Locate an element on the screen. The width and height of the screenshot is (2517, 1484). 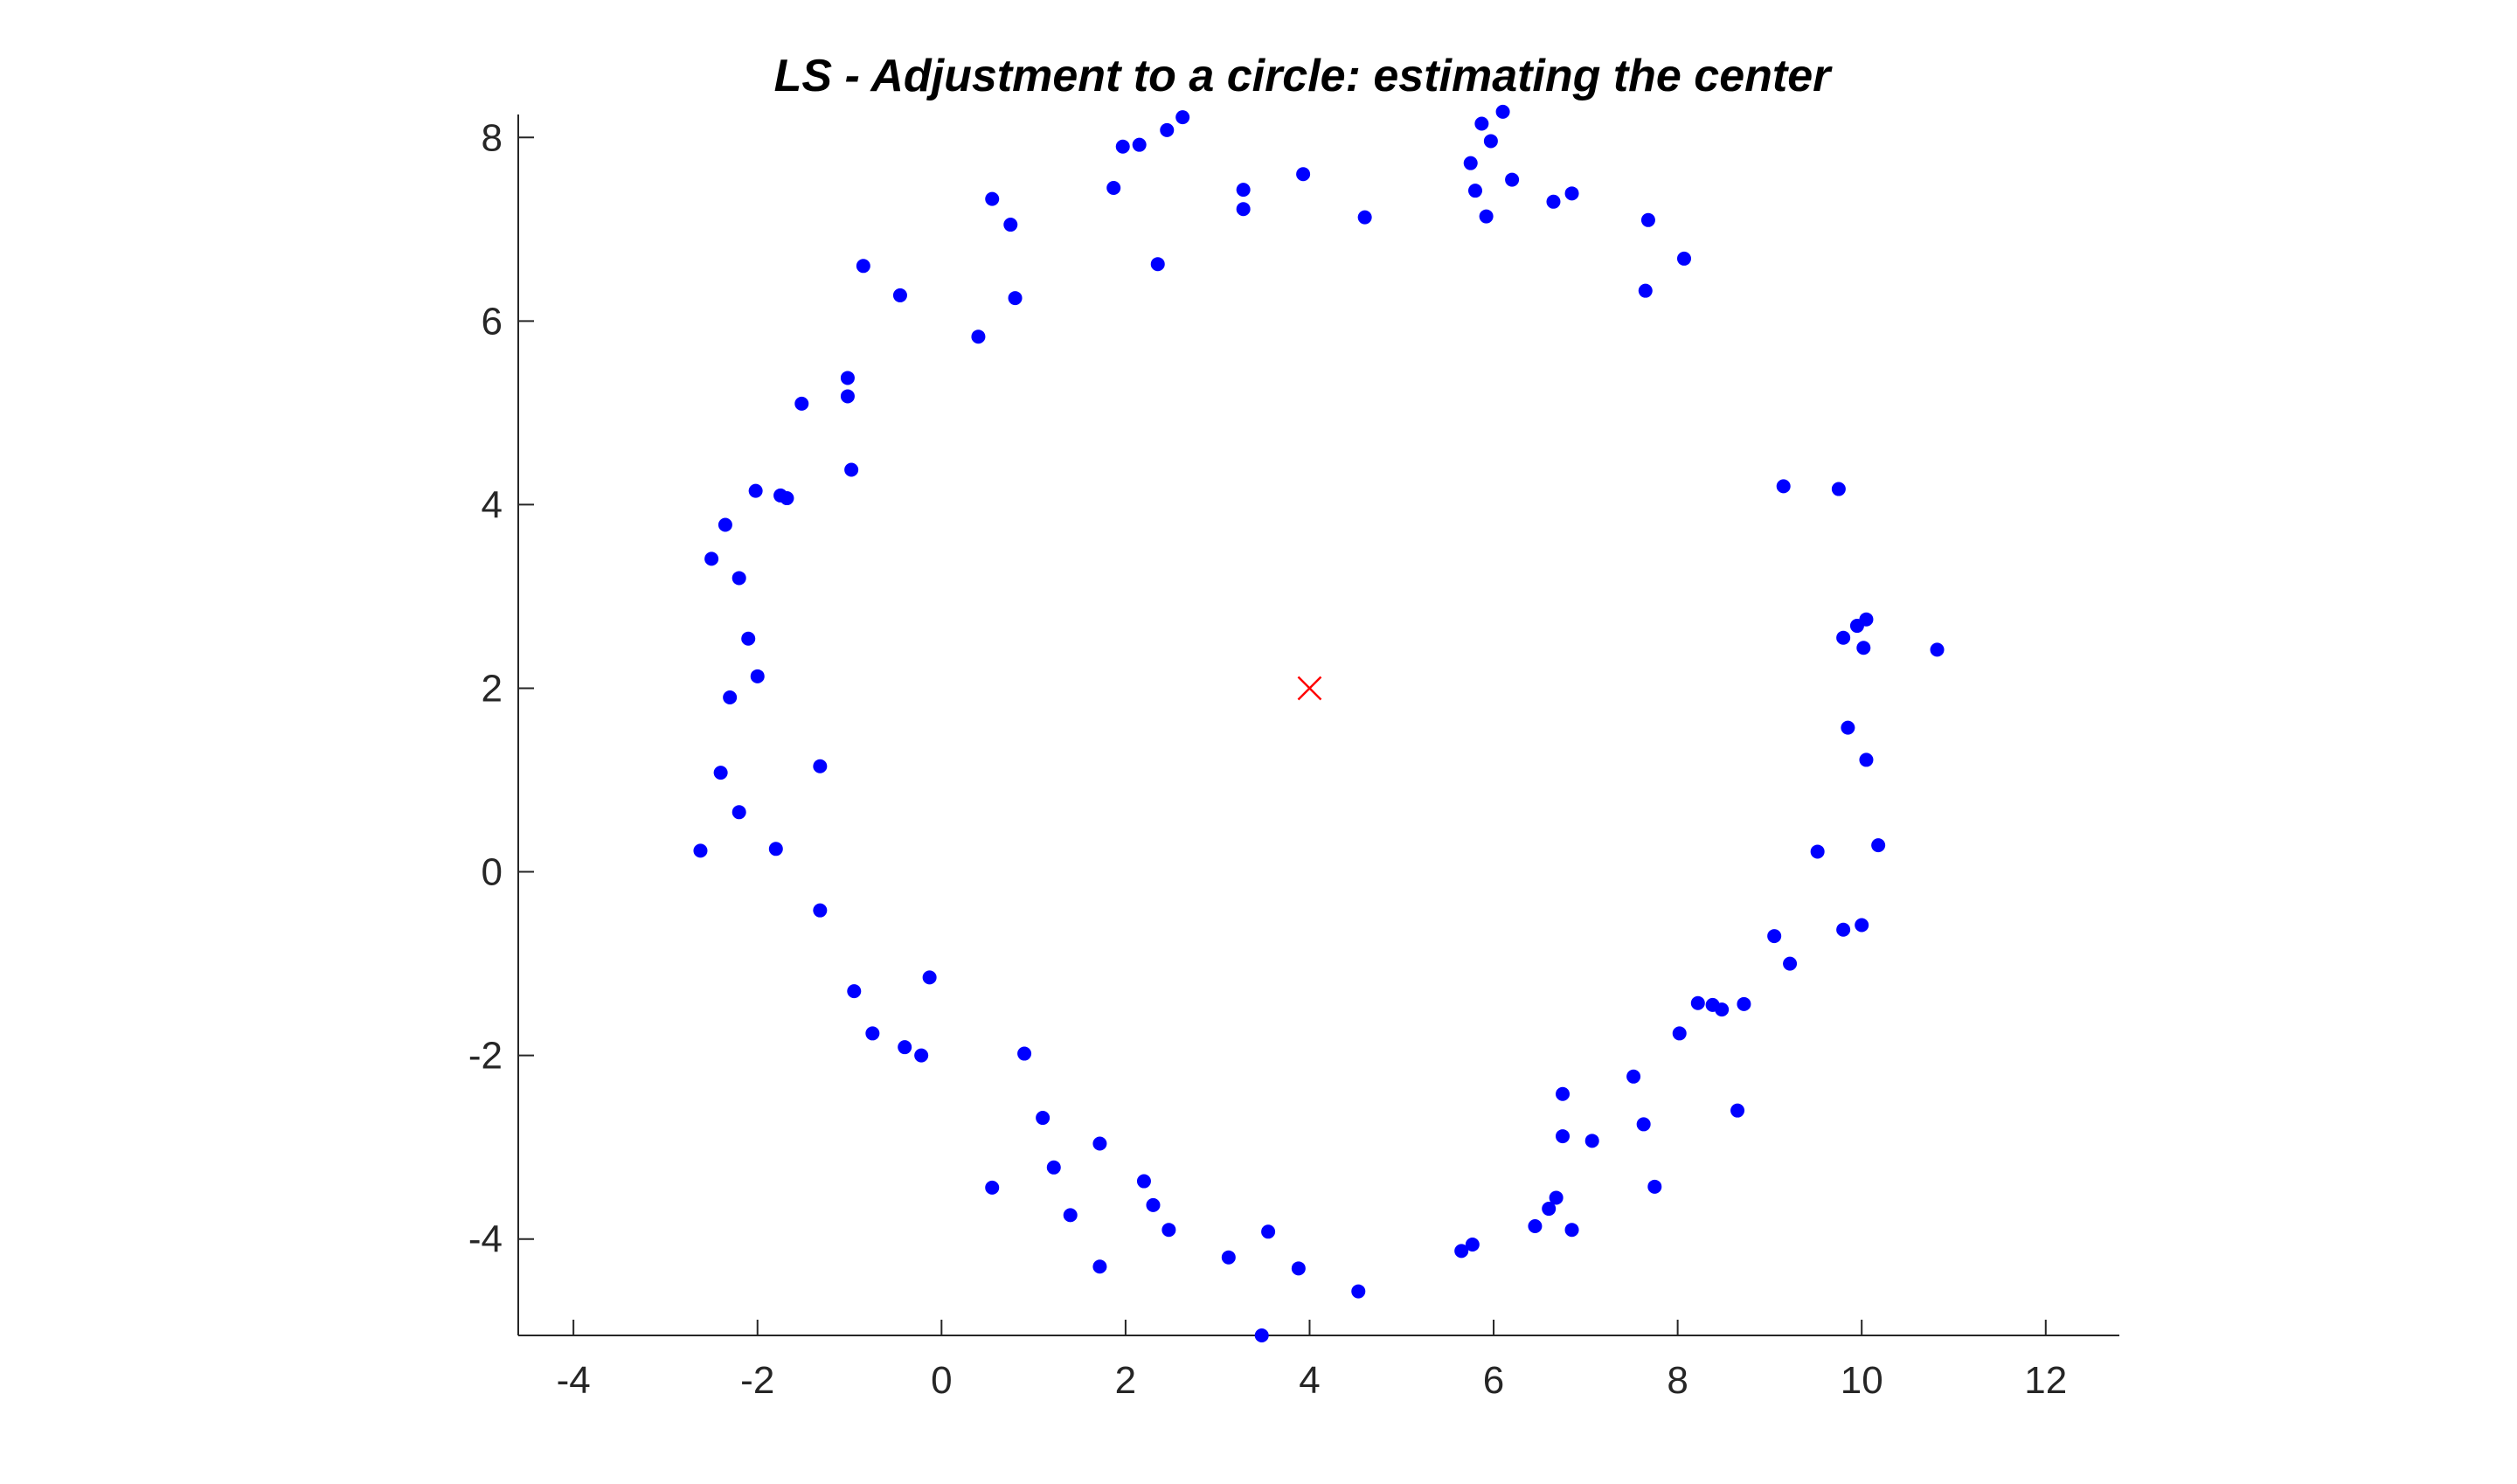
x-ticks: -4 -2 0 2 4 6 8 10 12 is located at coordinates (1312, 1361).